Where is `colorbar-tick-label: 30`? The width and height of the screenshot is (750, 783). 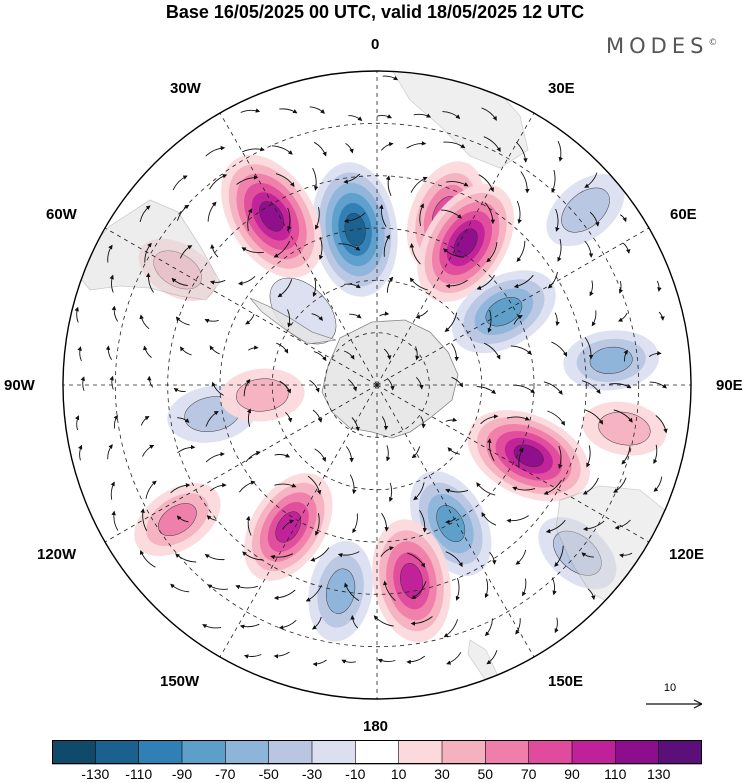 colorbar-tick-label: 30 is located at coordinates (442, 774).